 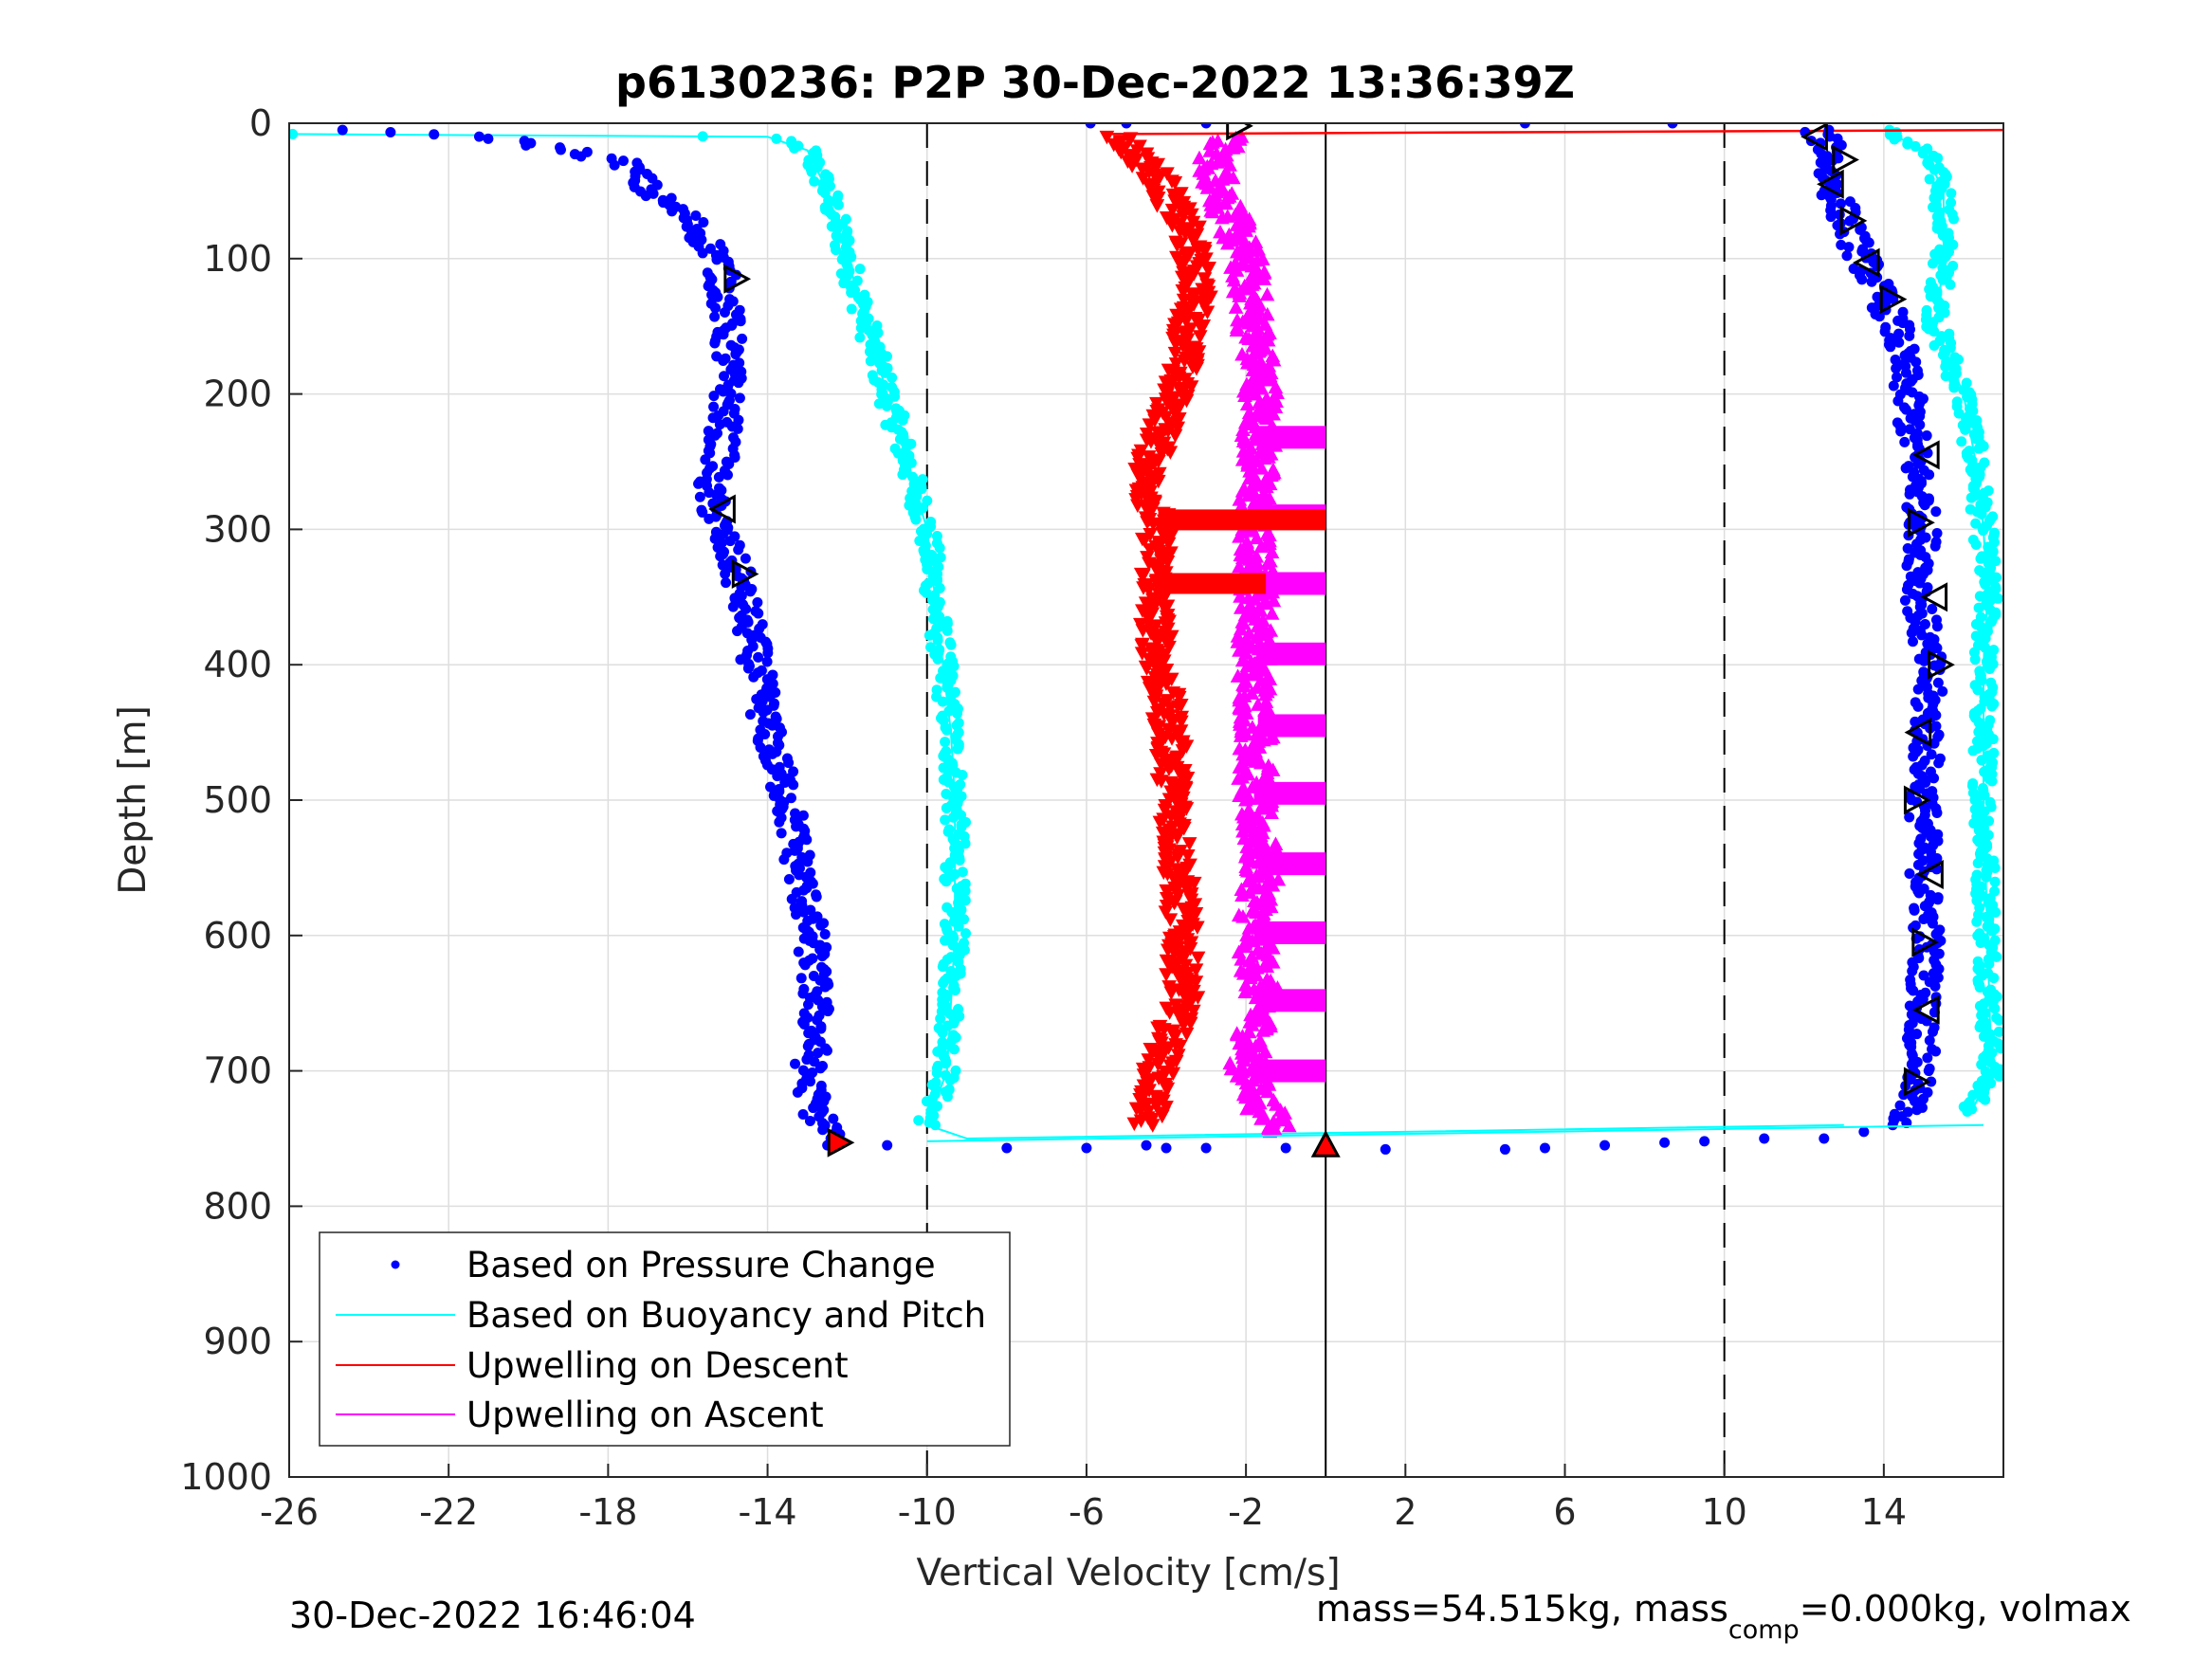 What do you see at coordinates (260, 123) in the screenshot?
I see `y-tick-label: 0` at bounding box center [260, 123].